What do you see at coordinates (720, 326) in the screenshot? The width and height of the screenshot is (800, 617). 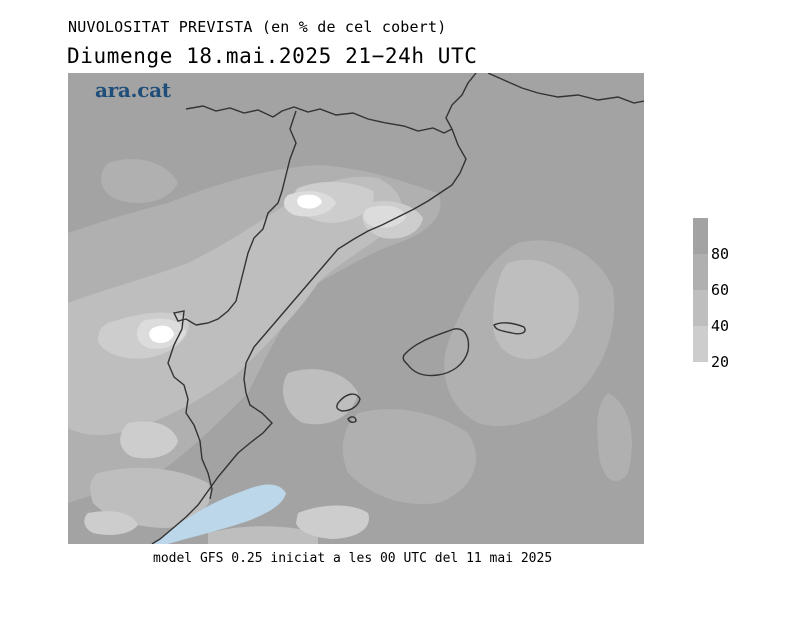 I see `legend-label-40: 40` at bounding box center [720, 326].